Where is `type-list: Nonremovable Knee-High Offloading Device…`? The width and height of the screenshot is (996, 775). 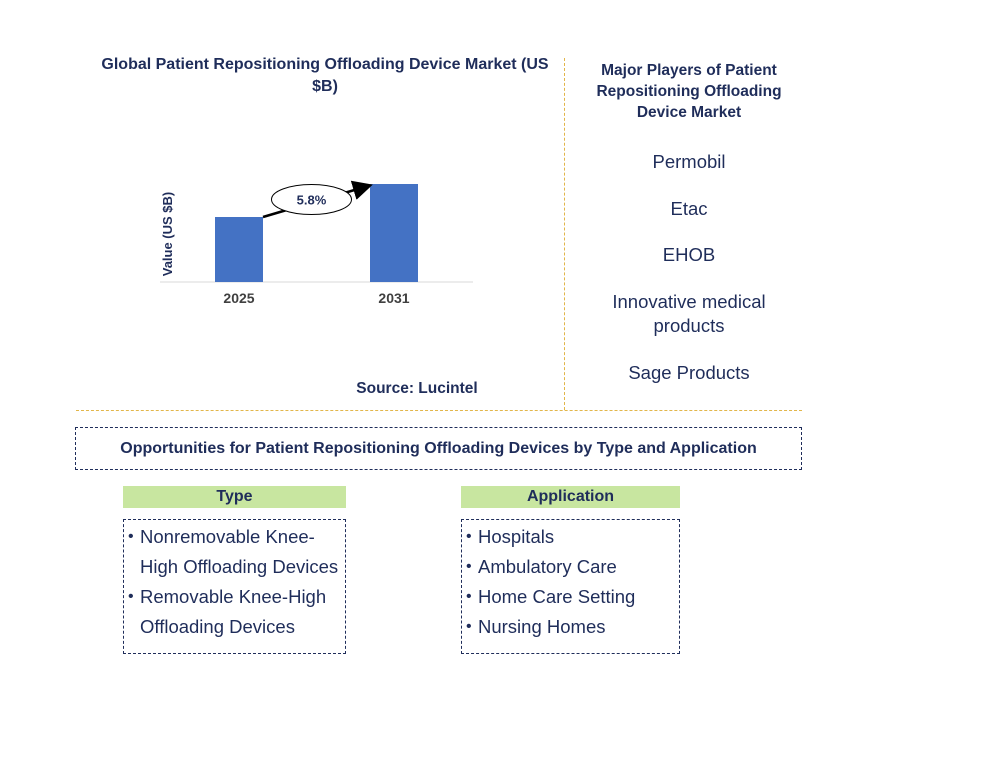 type-list: Nonremovable Knee-High Offloading Device… is located at coordinates (234, 586).